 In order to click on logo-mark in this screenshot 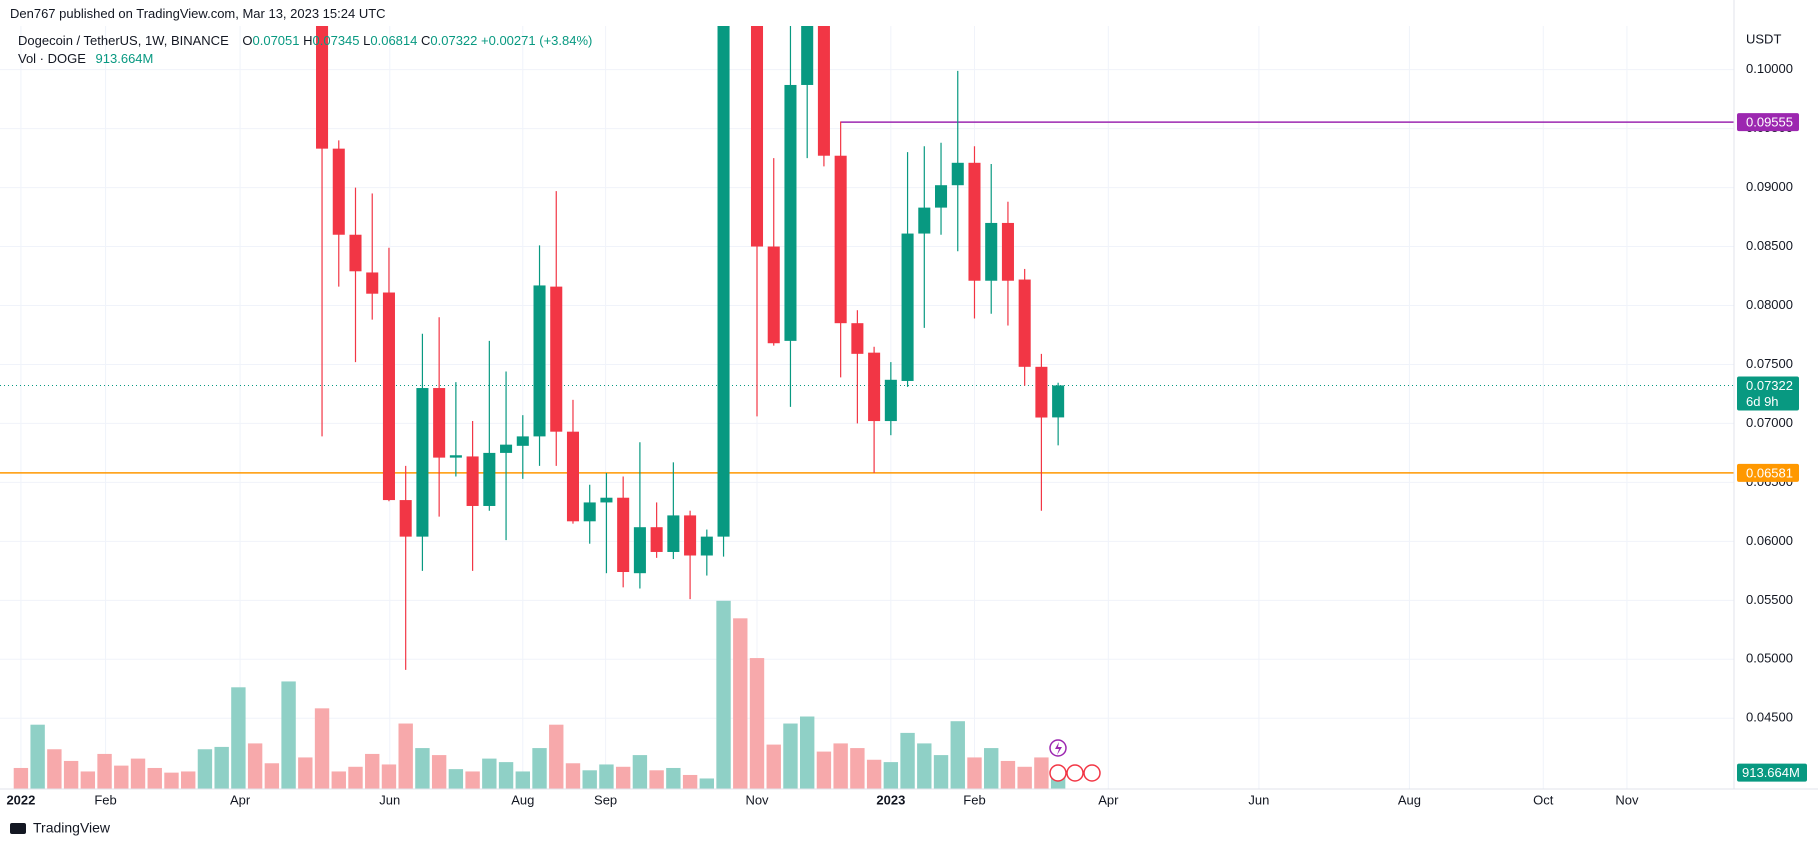, I will do `click(18, 828)`.